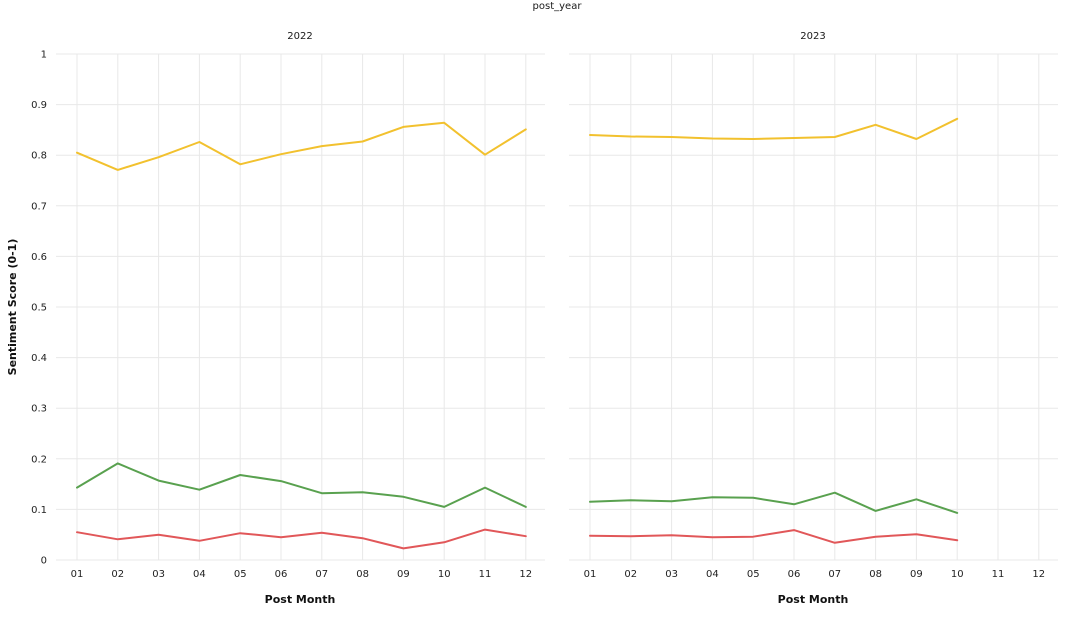 This screenshot has height=624, width=1081. What do you see at coordinates (39, 257) in the screenshot?
I see `y-tick-label: 0.6` at bounding box center [39, 257].